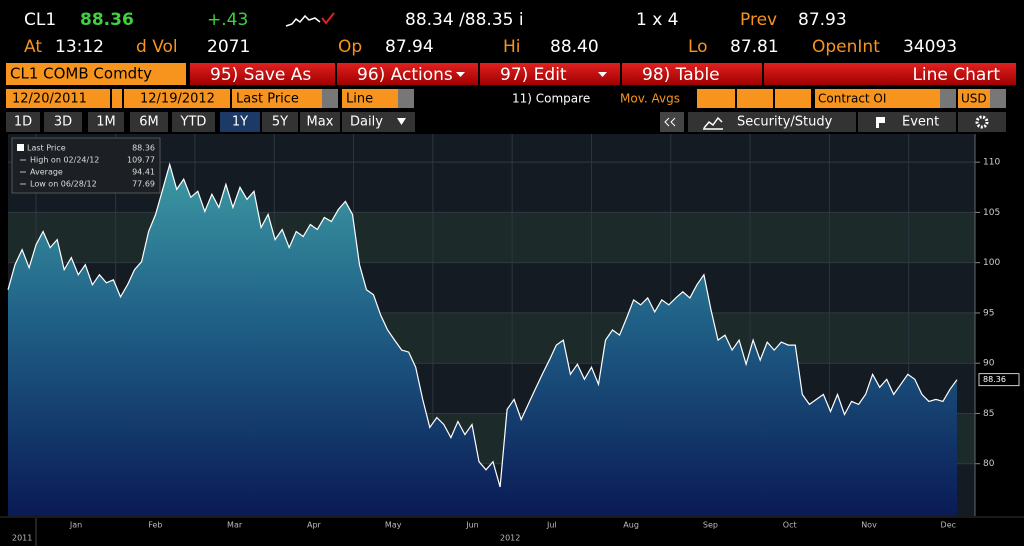  What do you see at coordinates (40, 20) in the screenshot?
I see `ticker: CL1` at bounding box center [40, 20].